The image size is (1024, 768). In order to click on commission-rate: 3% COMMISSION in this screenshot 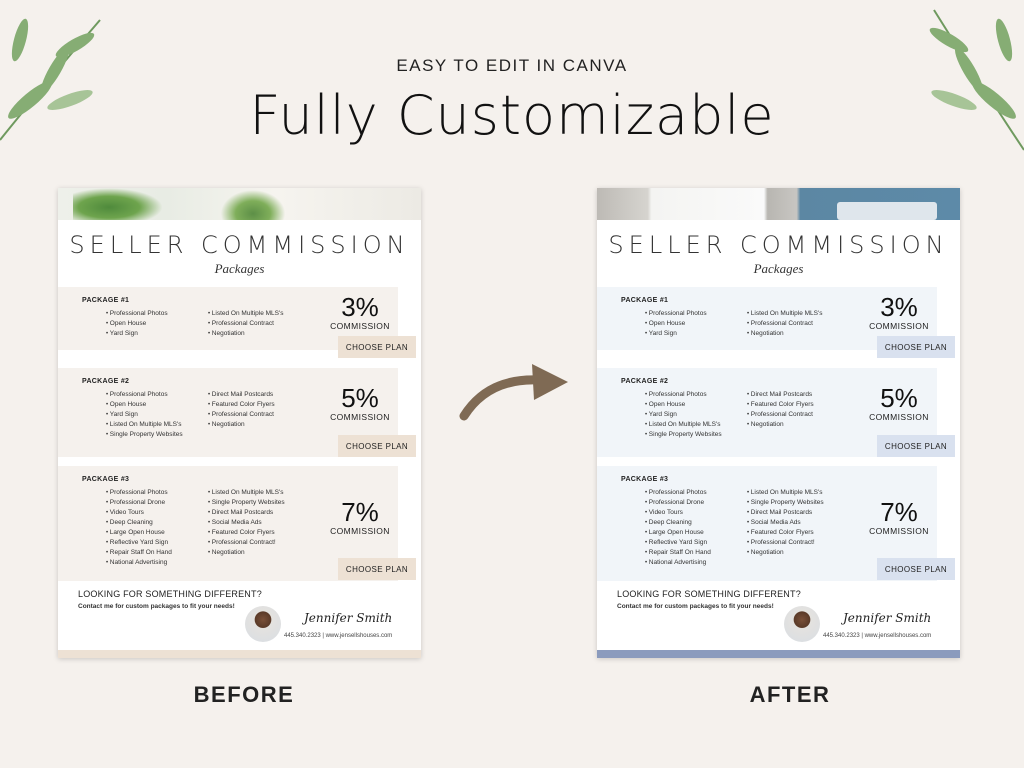, I will do `click(899, 312)`.